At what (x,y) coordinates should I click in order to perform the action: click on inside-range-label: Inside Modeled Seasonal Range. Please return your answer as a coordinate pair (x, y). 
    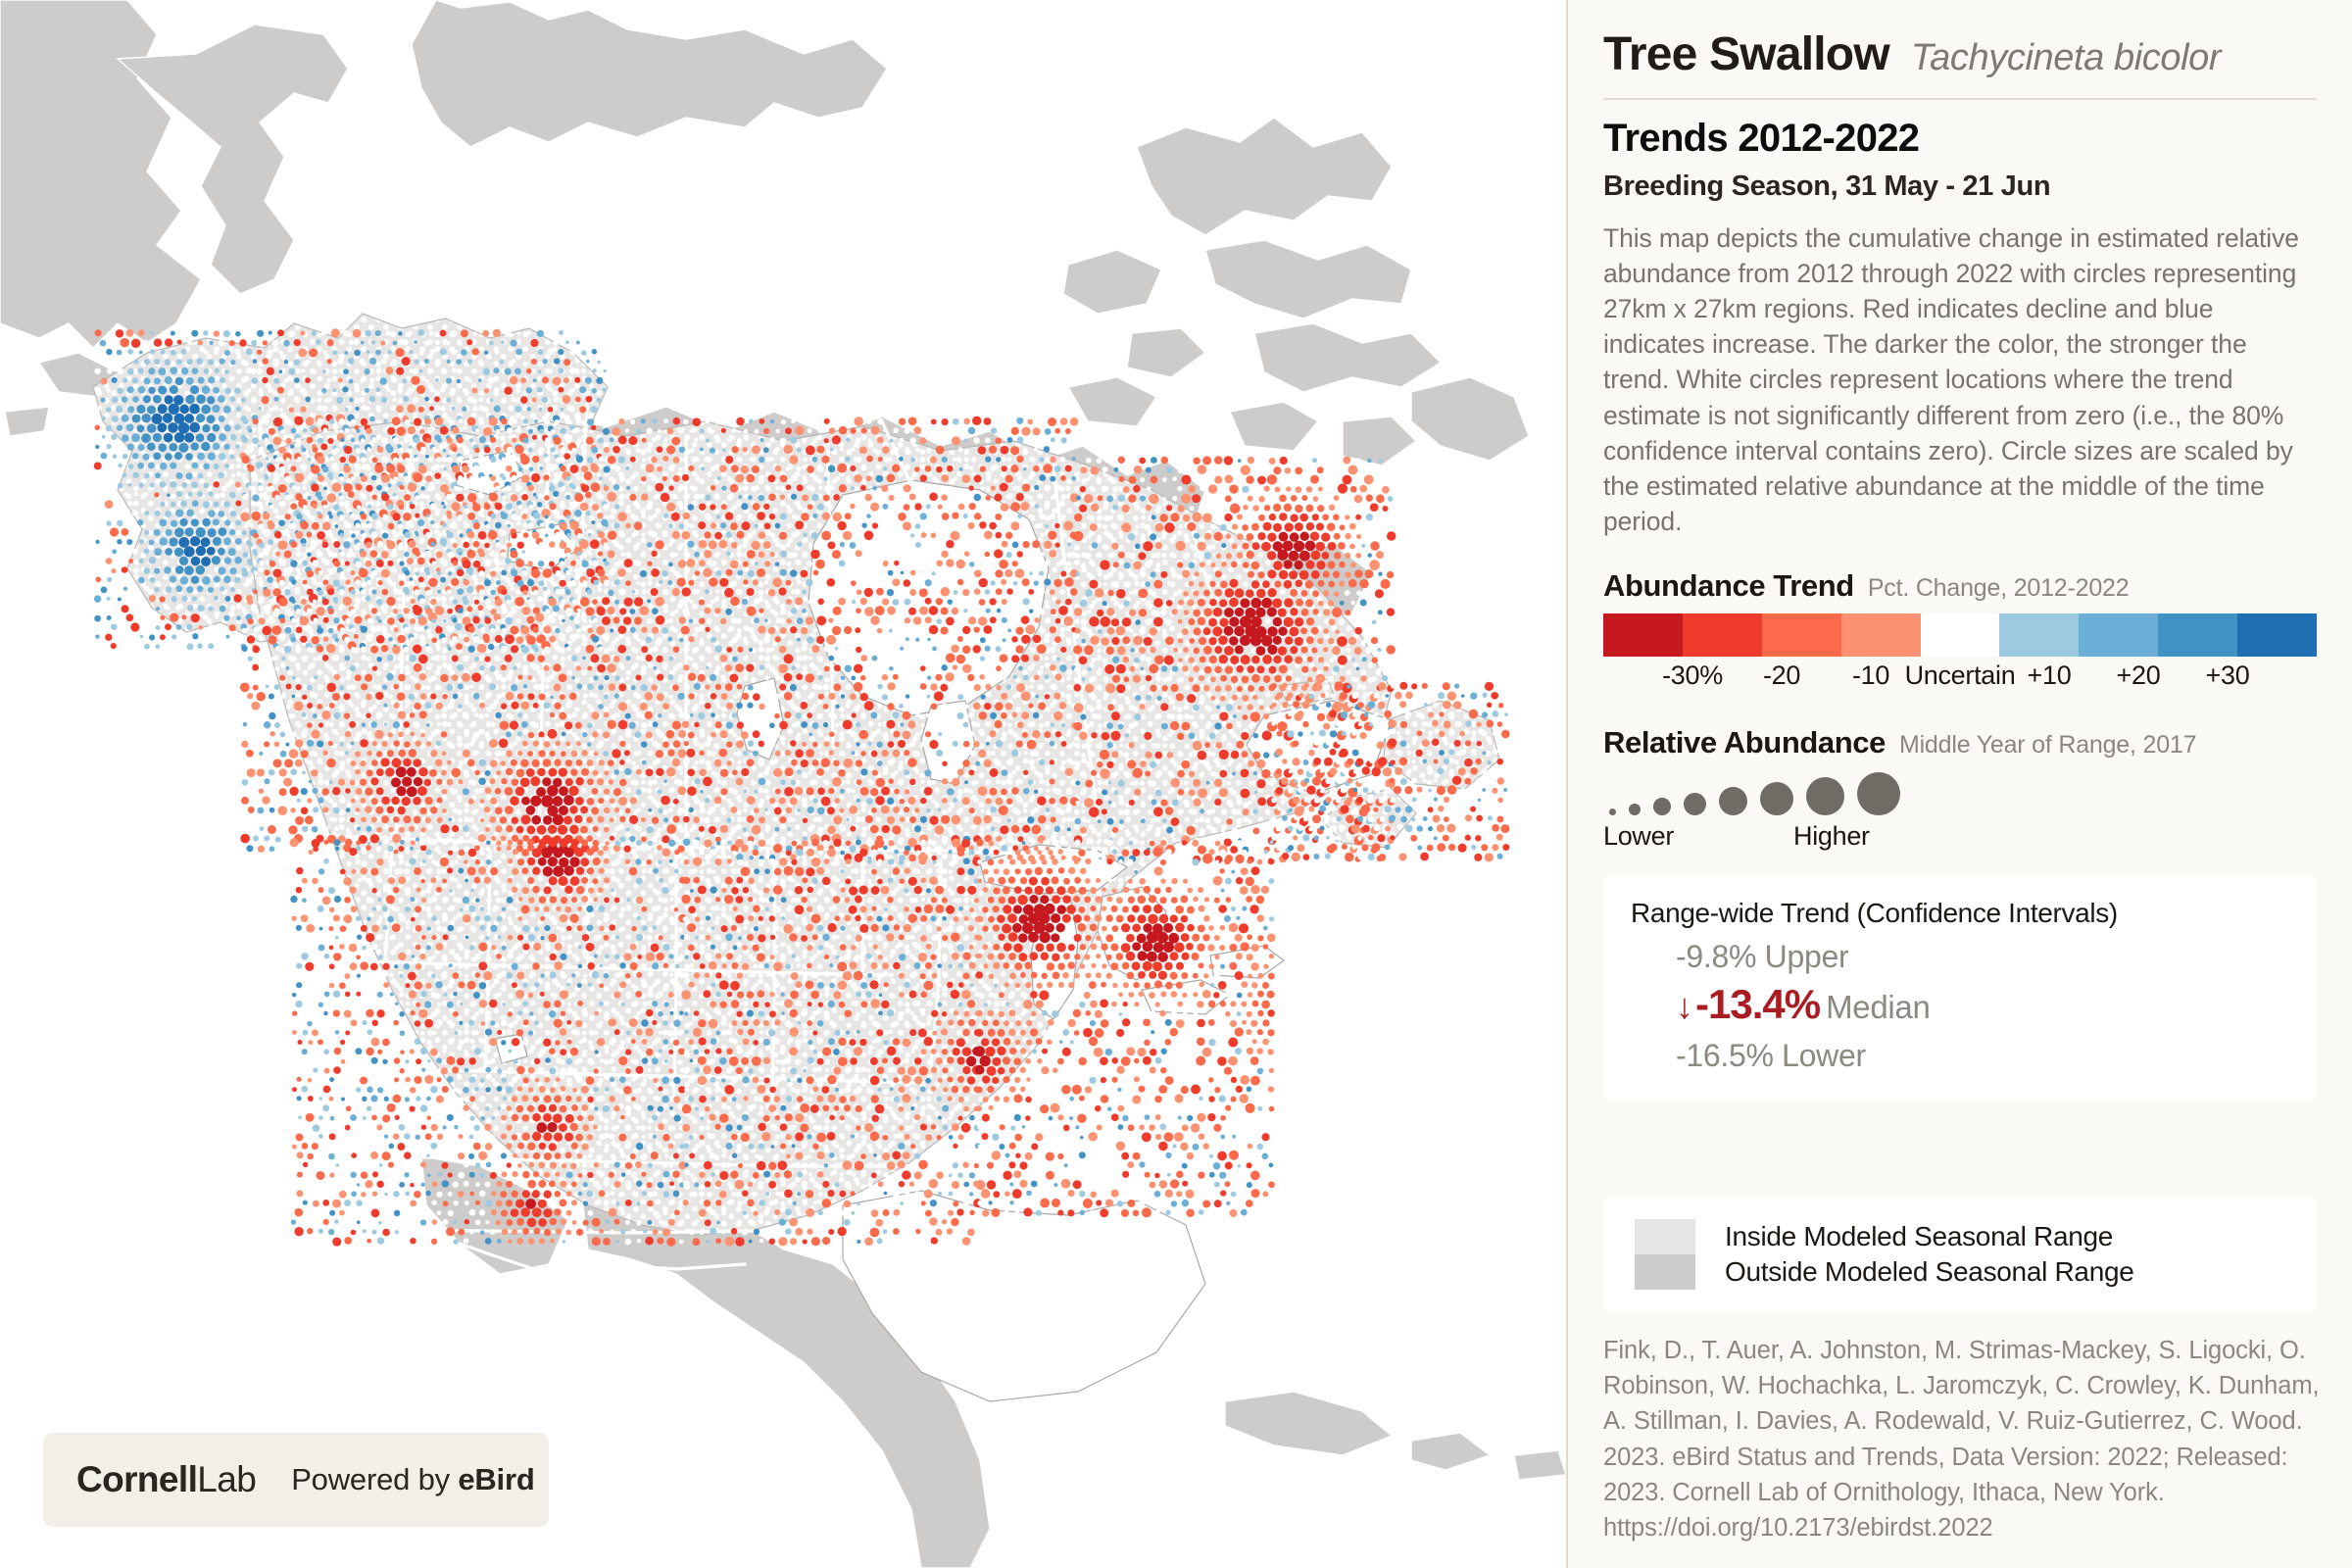
    Looking at the image, I should click on (1919, 1236).